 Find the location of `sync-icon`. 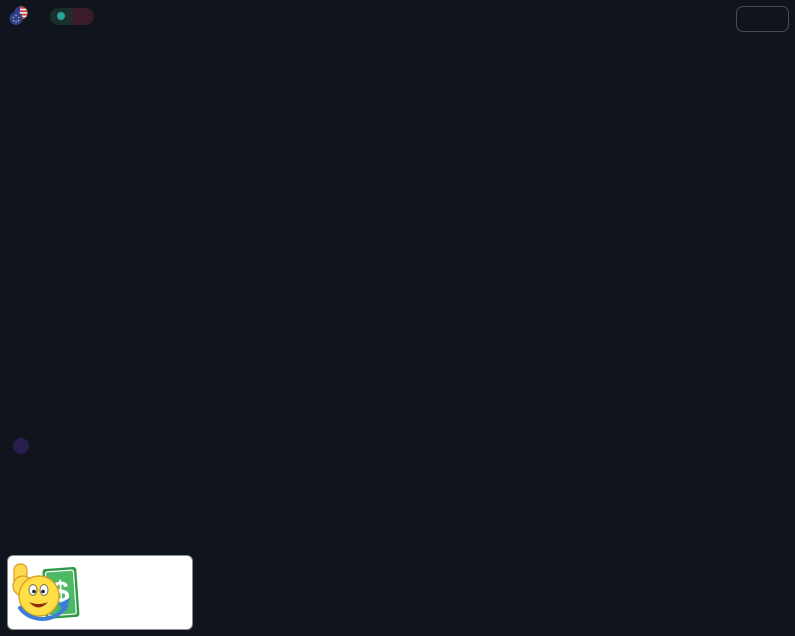

sync-icon is located at coordinates (21, 446).